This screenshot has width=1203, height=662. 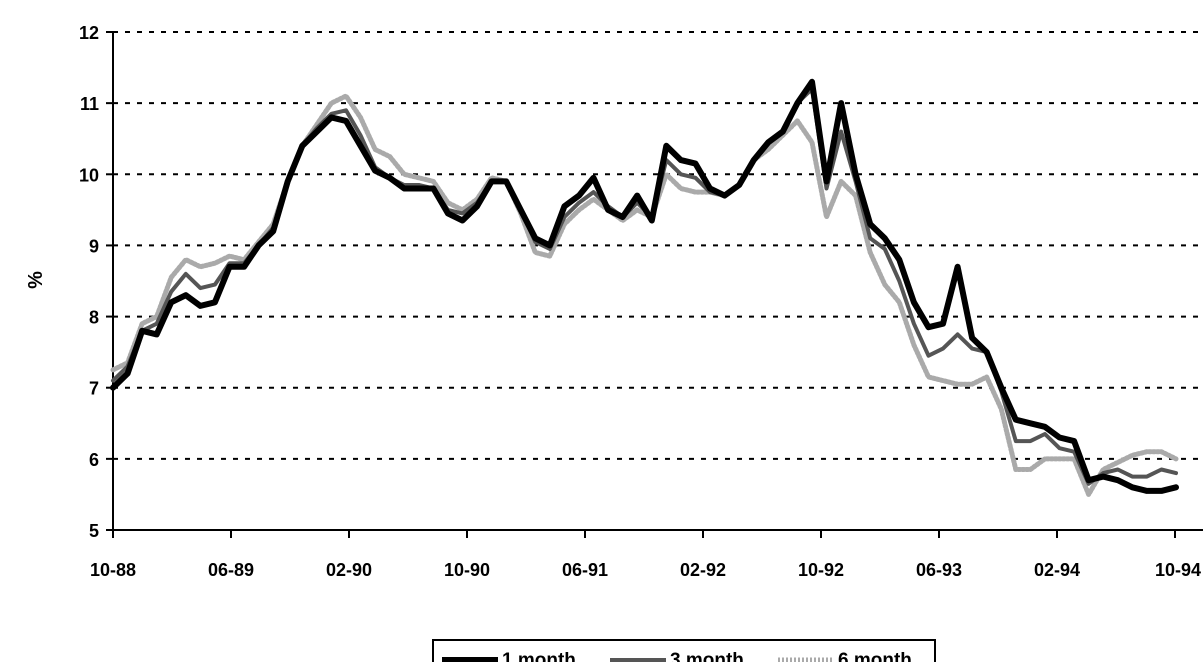 I want to click on y-tick-label-11: 11, so click(x=89, y=104).